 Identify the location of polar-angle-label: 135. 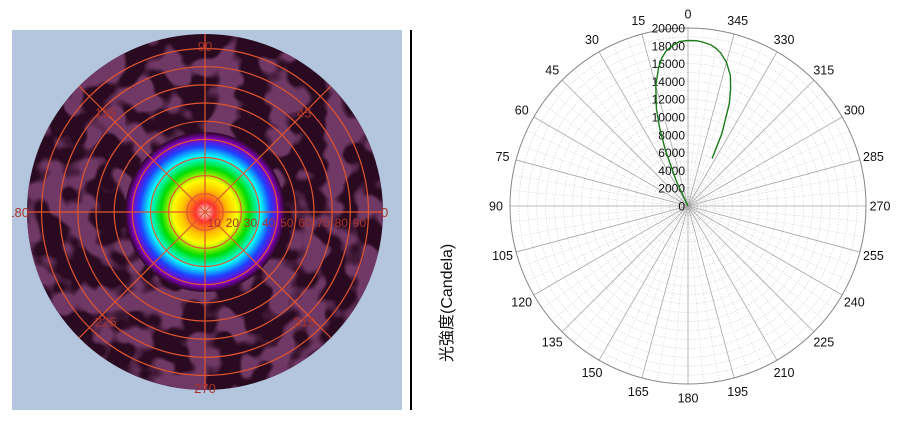
(552, 342).